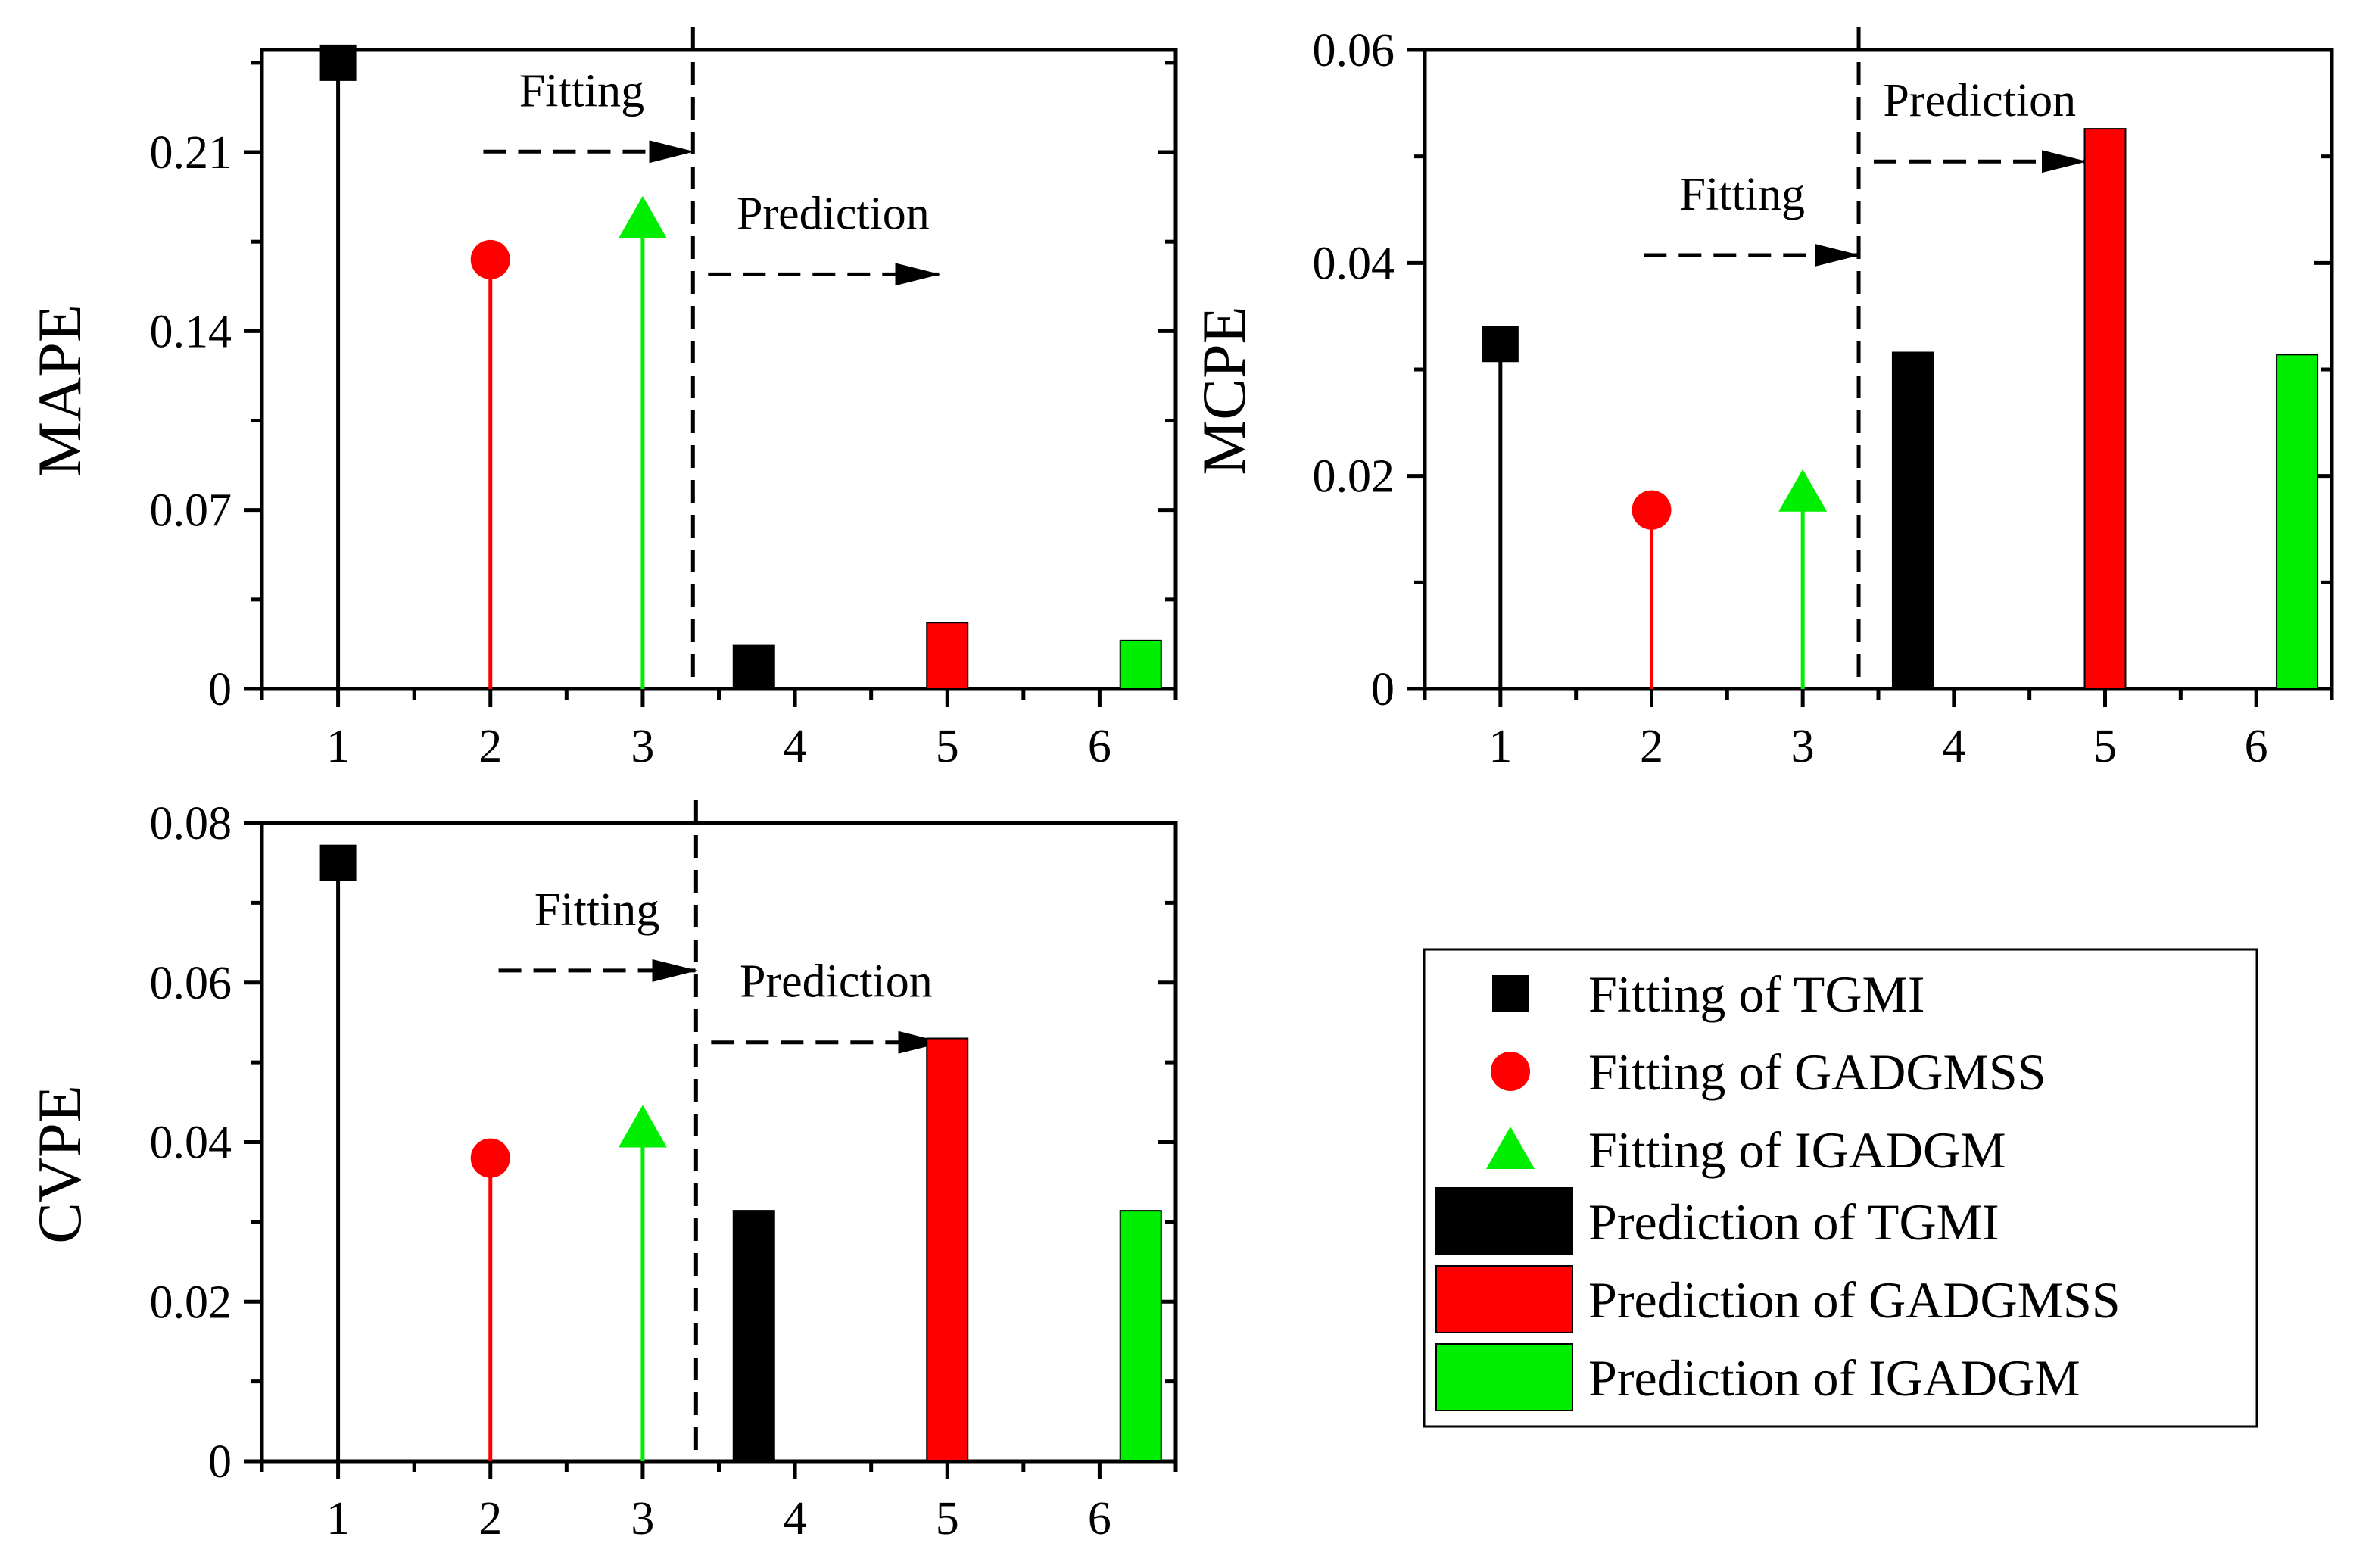  I want to click on legend-marker-circle, so click(1510, 1071).